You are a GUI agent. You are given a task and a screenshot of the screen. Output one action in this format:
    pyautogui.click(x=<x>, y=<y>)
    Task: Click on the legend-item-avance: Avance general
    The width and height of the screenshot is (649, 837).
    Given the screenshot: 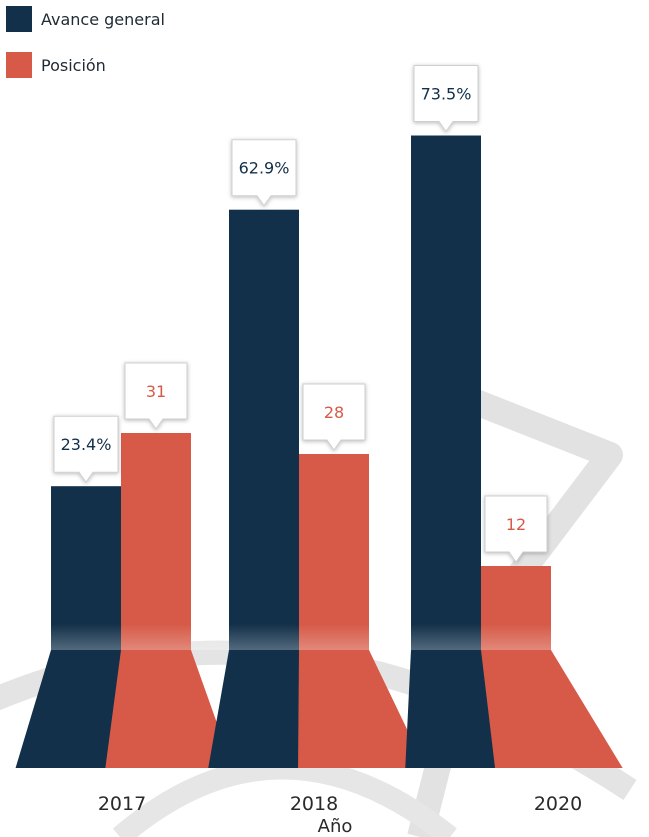 What is the action you would take?
    pyautogui.click(x=85, y=19)
    